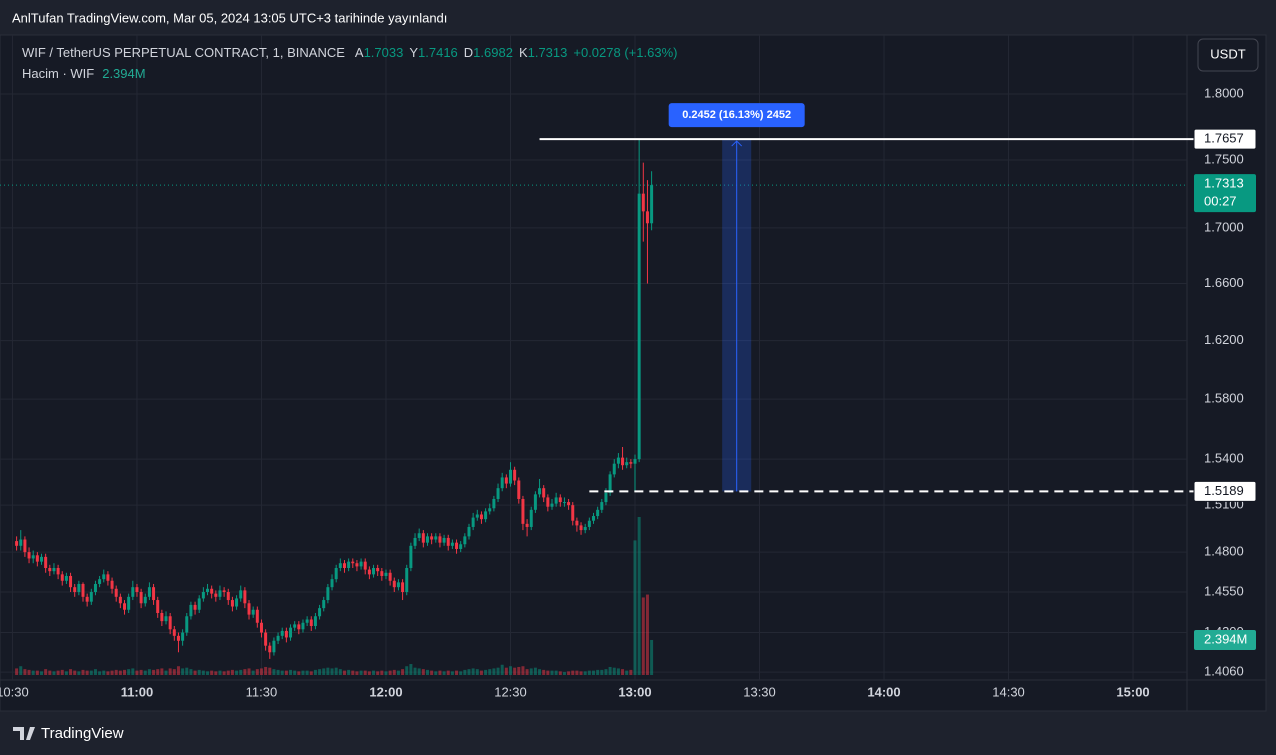 The height and width of the screenshot is (755, 1276). Describe the element at coordinates (1224, 339) in the screenshot. I see `y-tick-label: 1.6200` at that location.